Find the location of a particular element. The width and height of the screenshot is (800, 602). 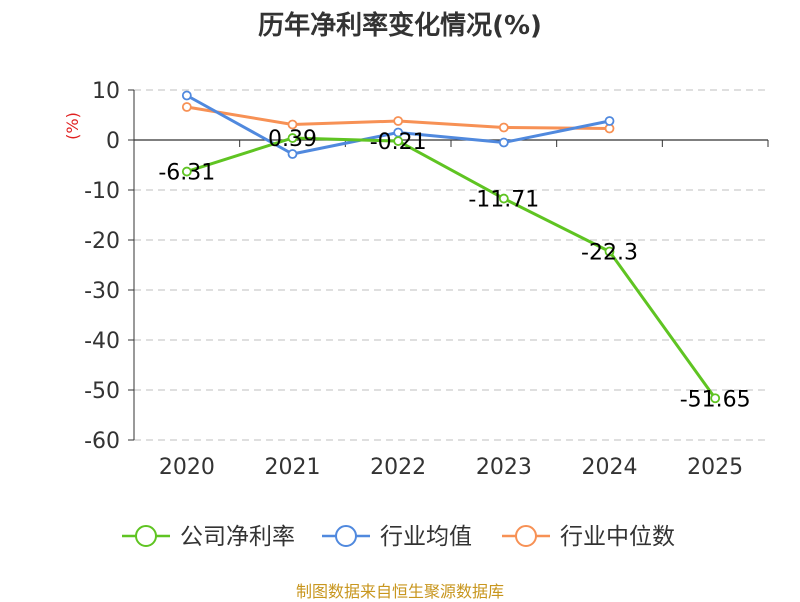

data-label: -22.3 is located at coordinates (609, 253).